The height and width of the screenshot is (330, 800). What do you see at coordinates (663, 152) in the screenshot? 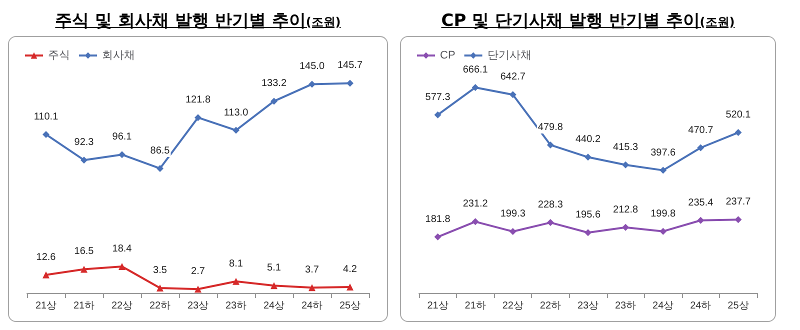
I see `data-label: 397.6` at bounding box center [663, 152].